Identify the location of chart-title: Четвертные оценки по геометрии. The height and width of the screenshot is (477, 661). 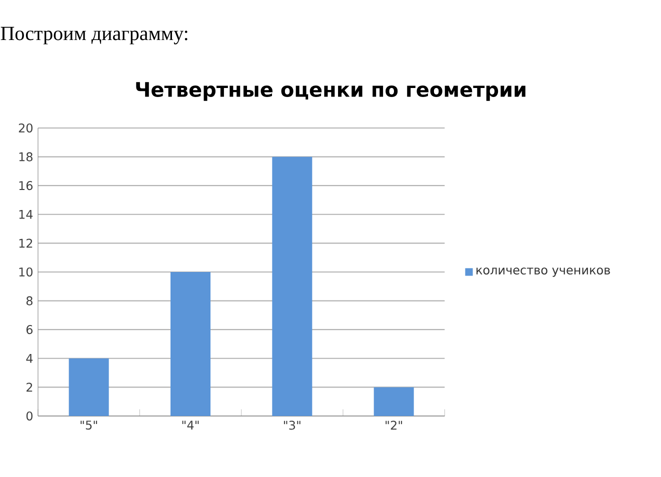
(331, 91).